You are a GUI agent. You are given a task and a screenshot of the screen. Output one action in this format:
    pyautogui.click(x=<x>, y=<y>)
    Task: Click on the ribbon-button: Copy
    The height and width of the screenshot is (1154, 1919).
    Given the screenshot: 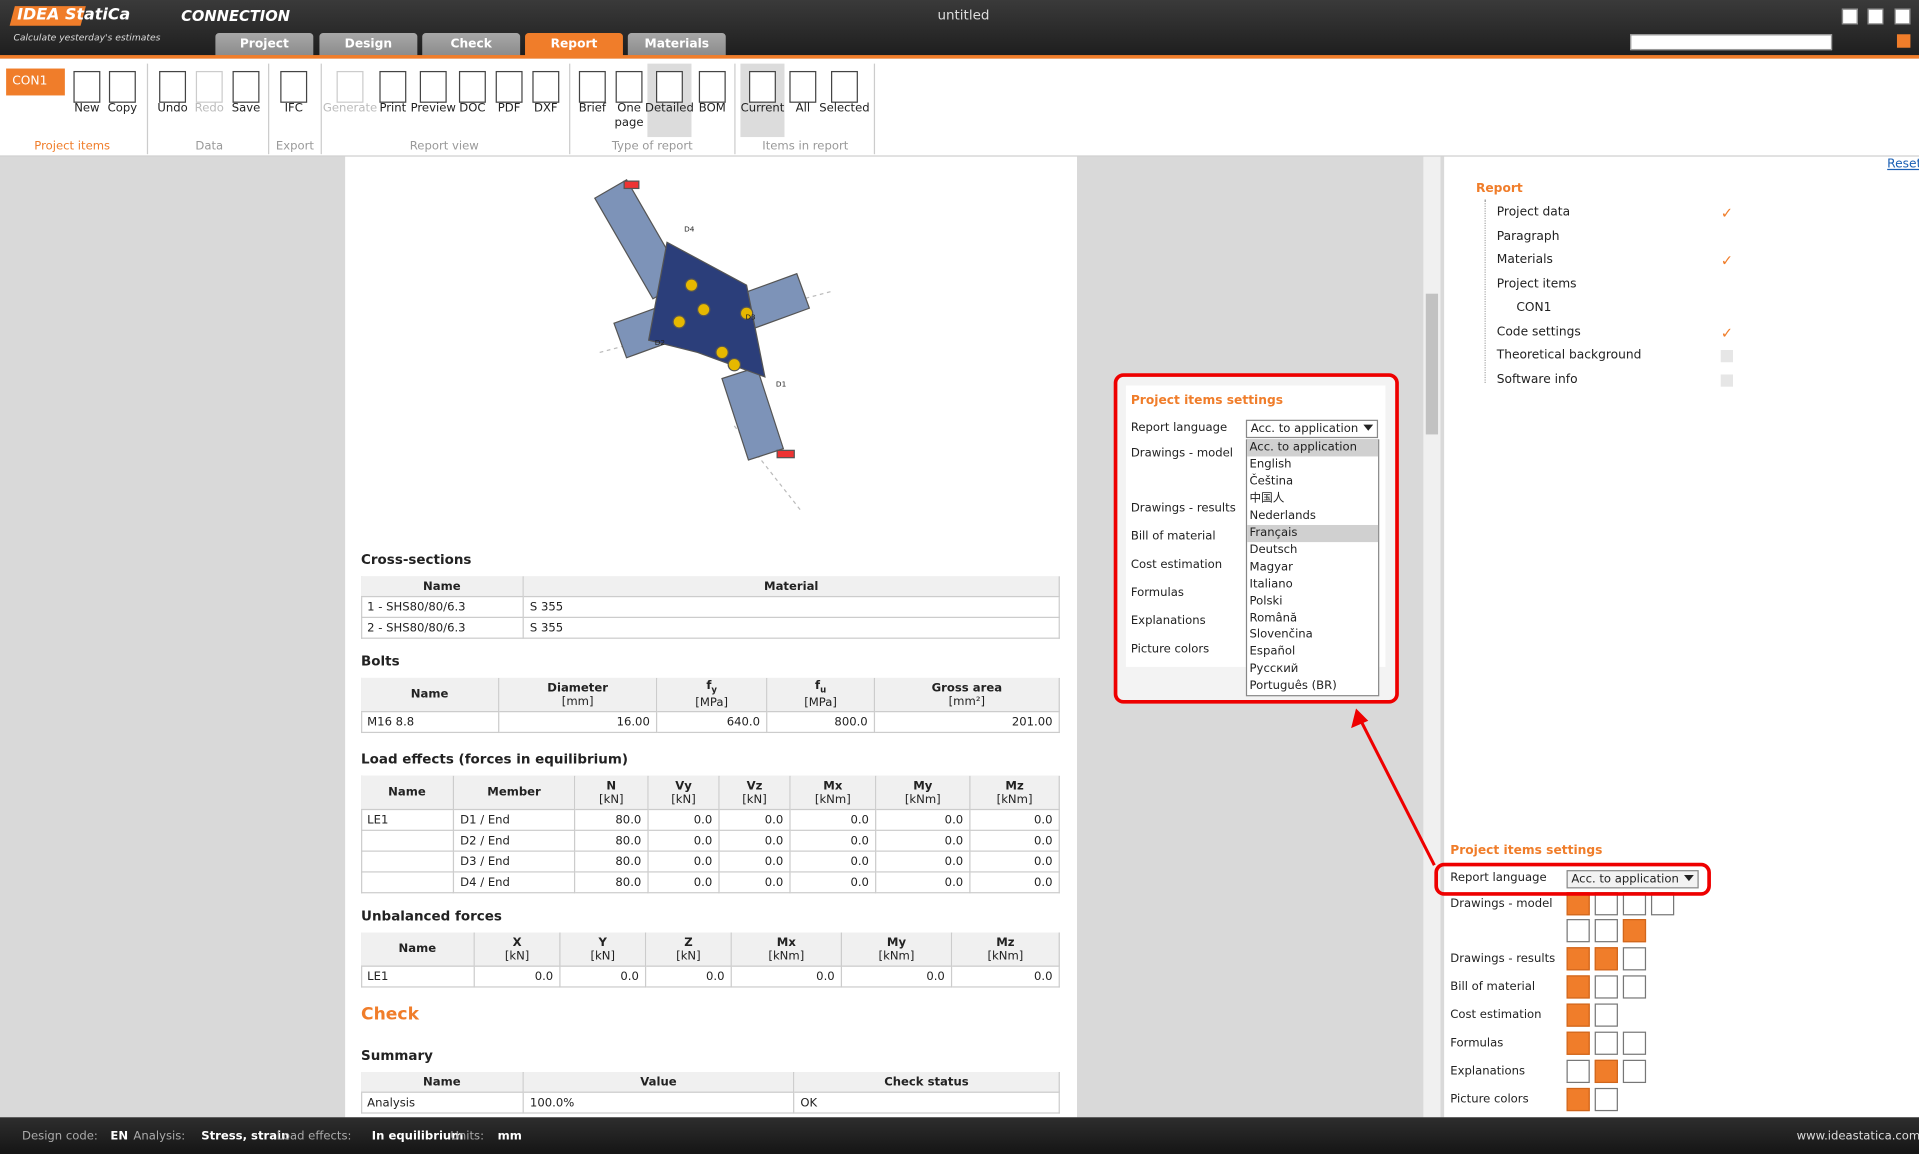 What is the action you would take?
    pyautogui.click(x=122, y=108)
    